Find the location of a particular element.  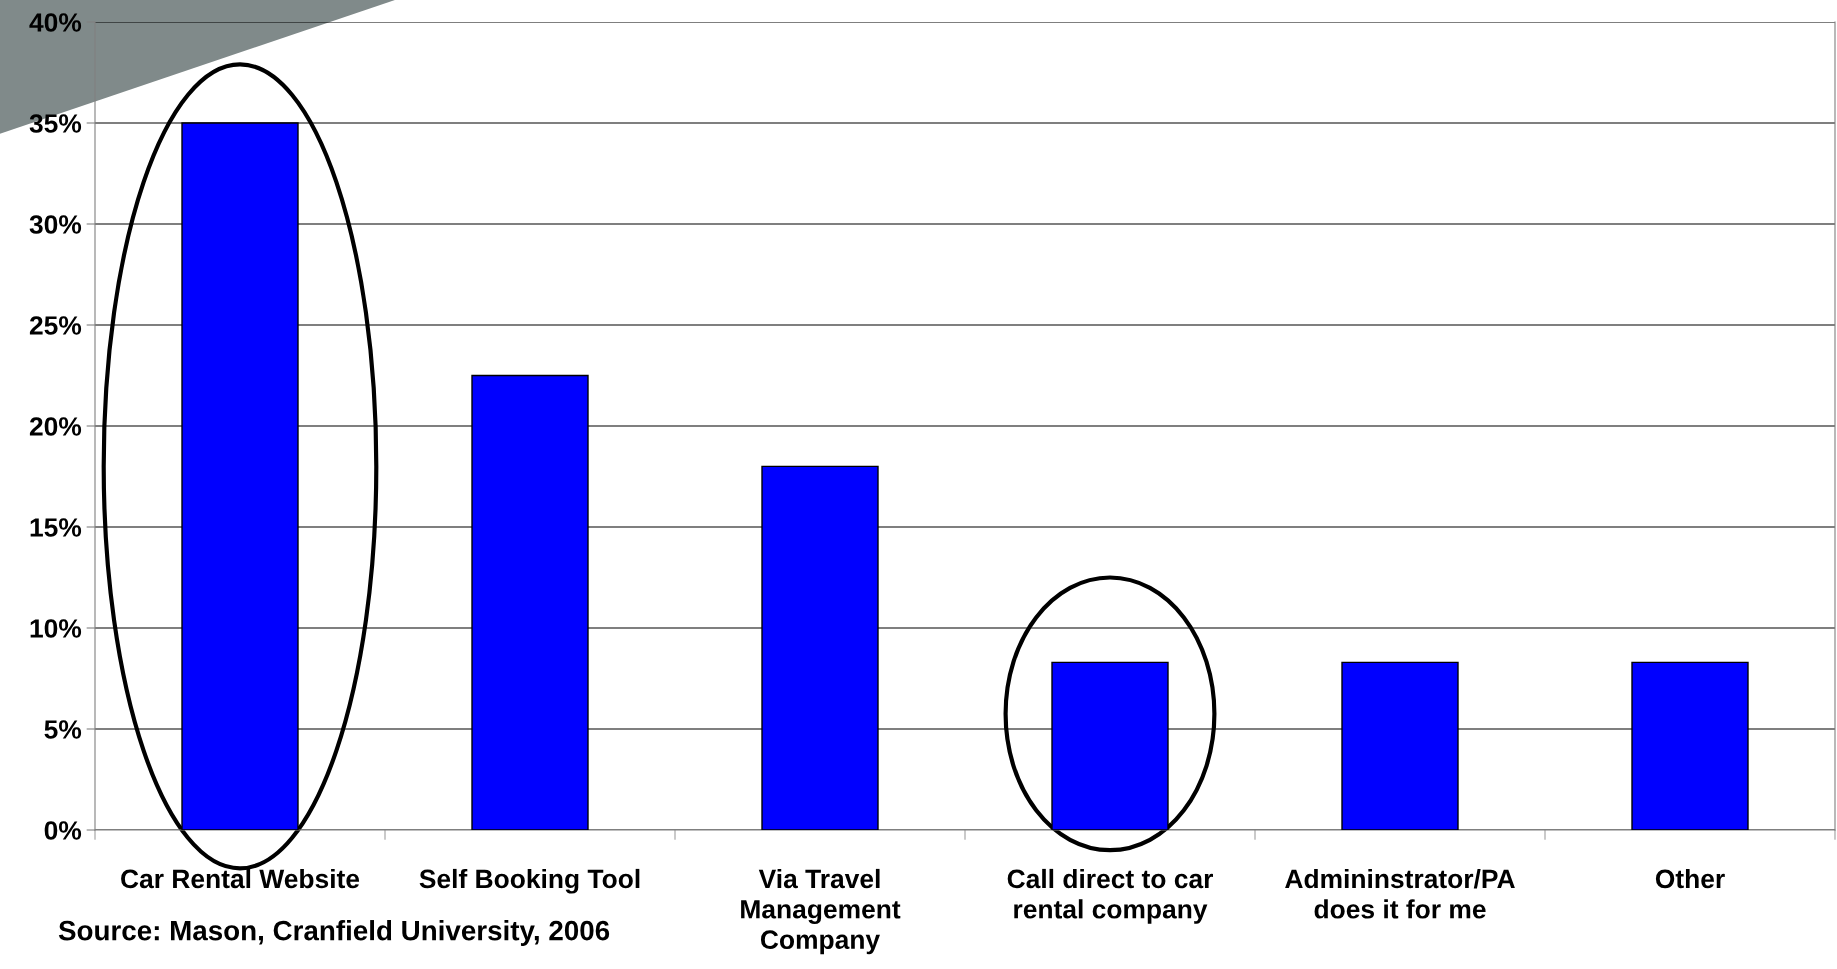

y-tick-label: 10% is located at coordinates (56, 628).